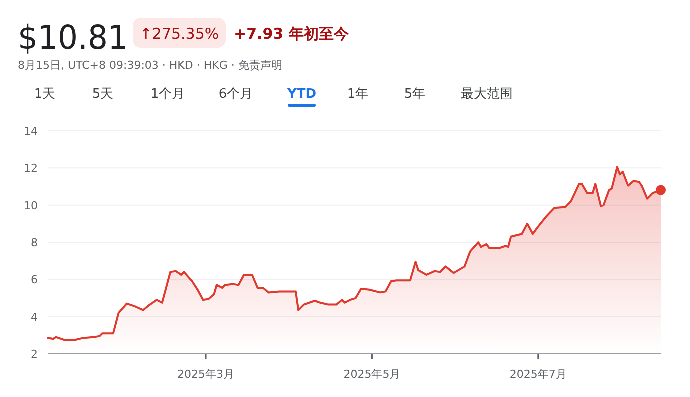 Image resolution: width=690 pixels, height=397 pixels. I want to click on y-tick-label: 6, so click(34, 280).